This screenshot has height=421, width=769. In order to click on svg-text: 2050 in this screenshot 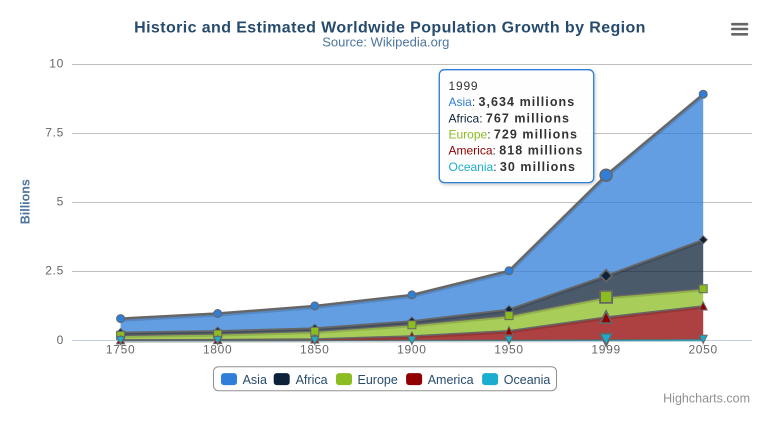, I will do `click(703, 350)`.